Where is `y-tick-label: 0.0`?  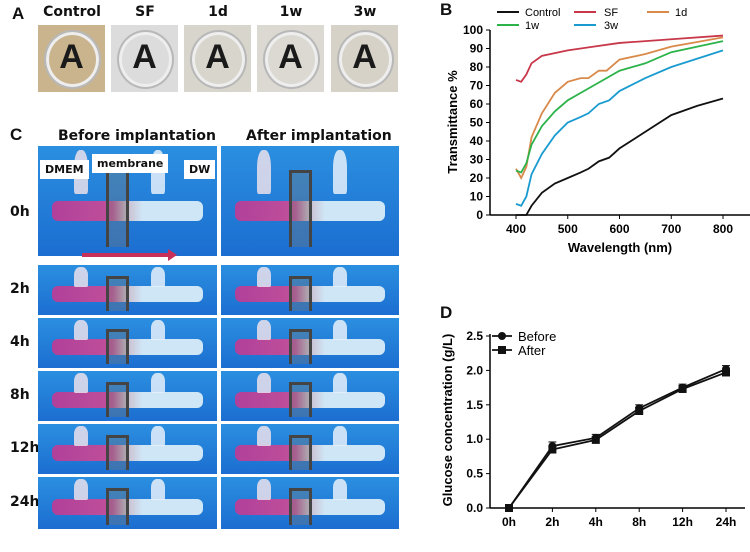 y-tick-label: 0.0 is located at coordinates (474, 508).